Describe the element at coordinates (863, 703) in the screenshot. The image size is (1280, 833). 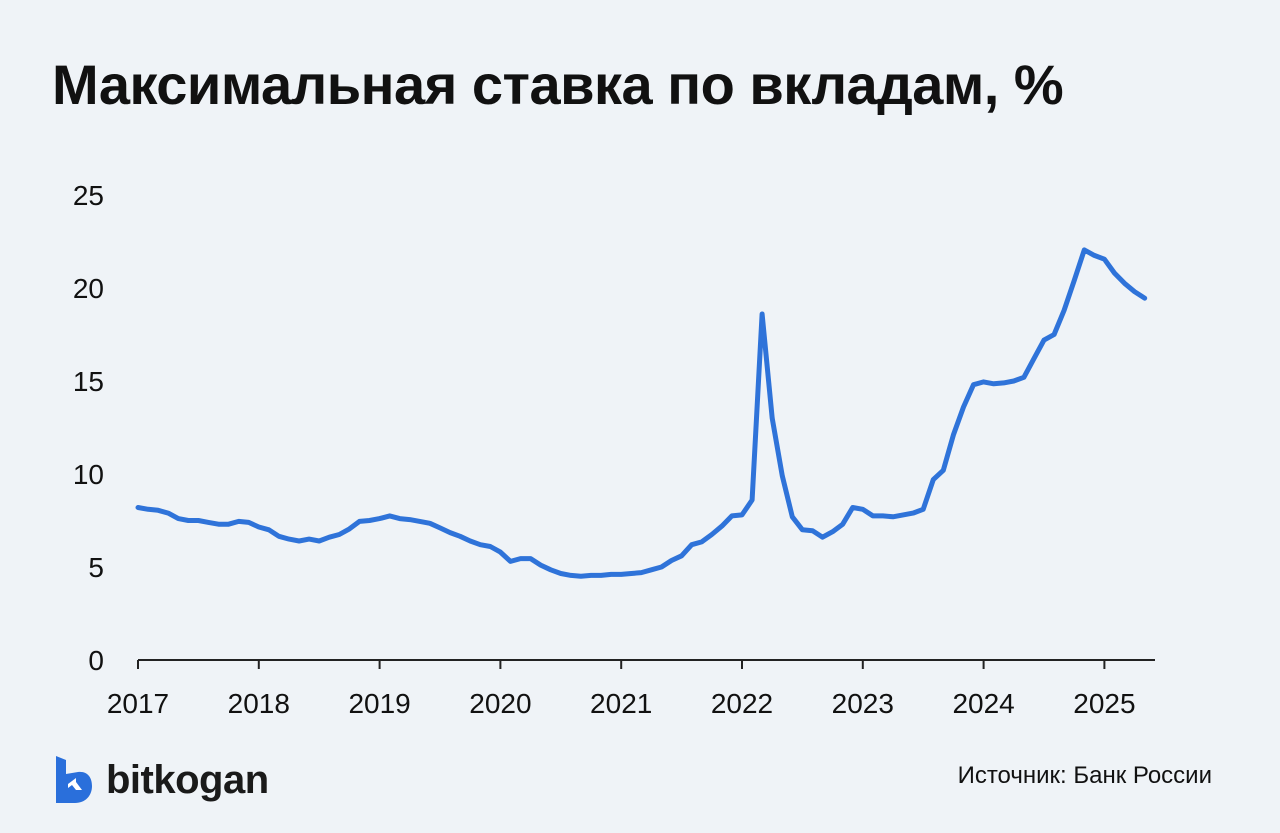
I see `x-tick-label: 2023` at that location.